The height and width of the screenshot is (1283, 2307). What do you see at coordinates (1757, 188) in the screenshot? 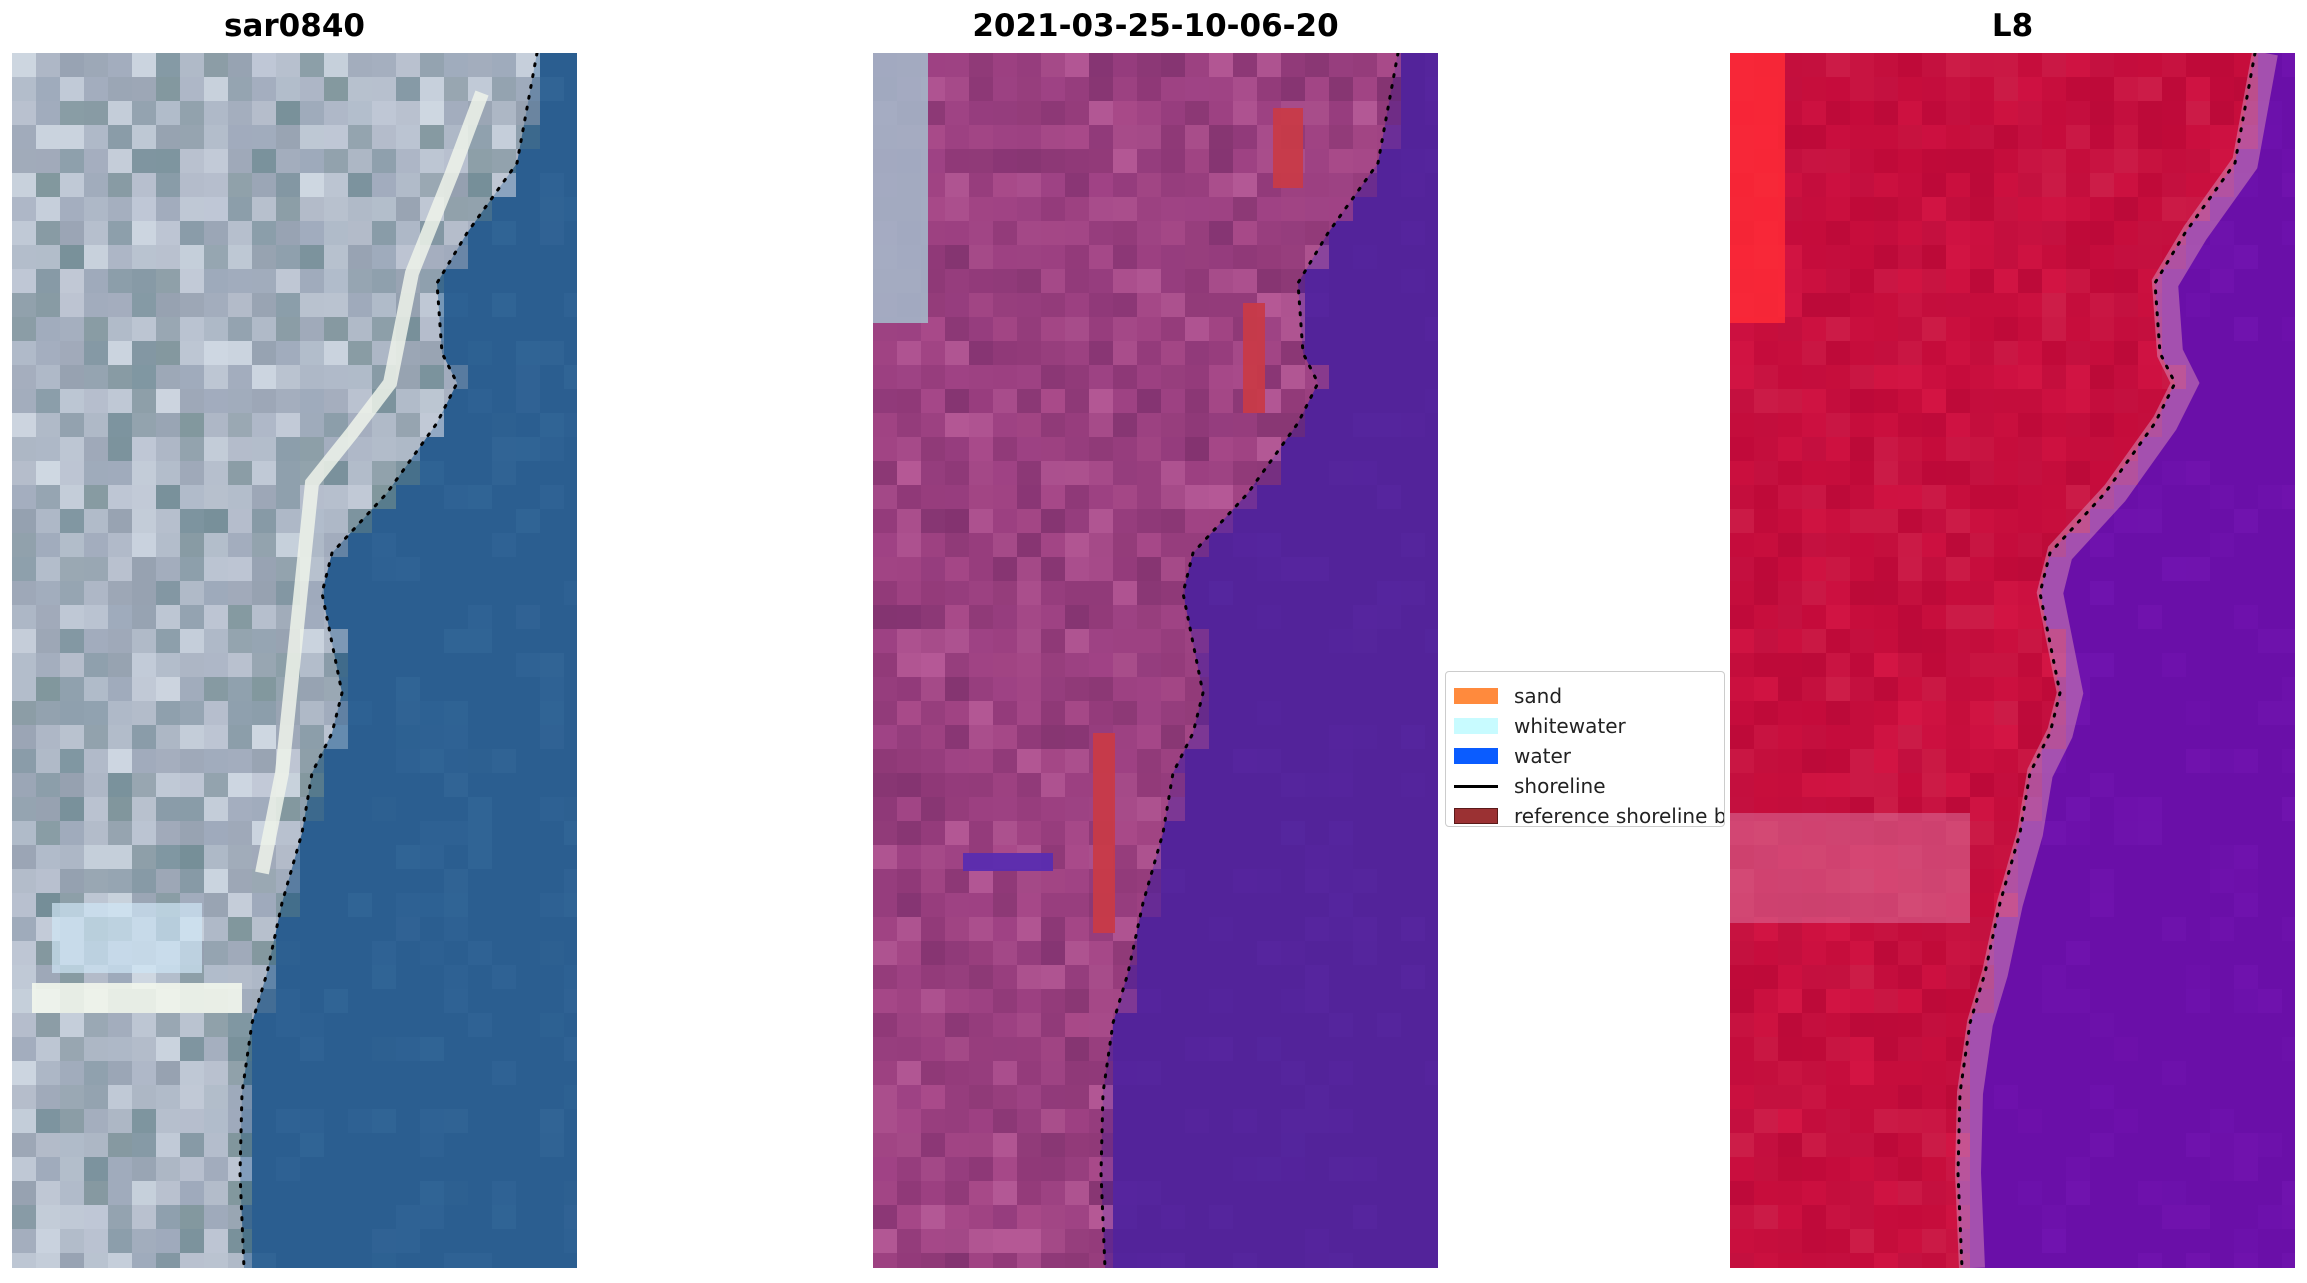
I see `bright-edge` at bounding box center [1757, 188].